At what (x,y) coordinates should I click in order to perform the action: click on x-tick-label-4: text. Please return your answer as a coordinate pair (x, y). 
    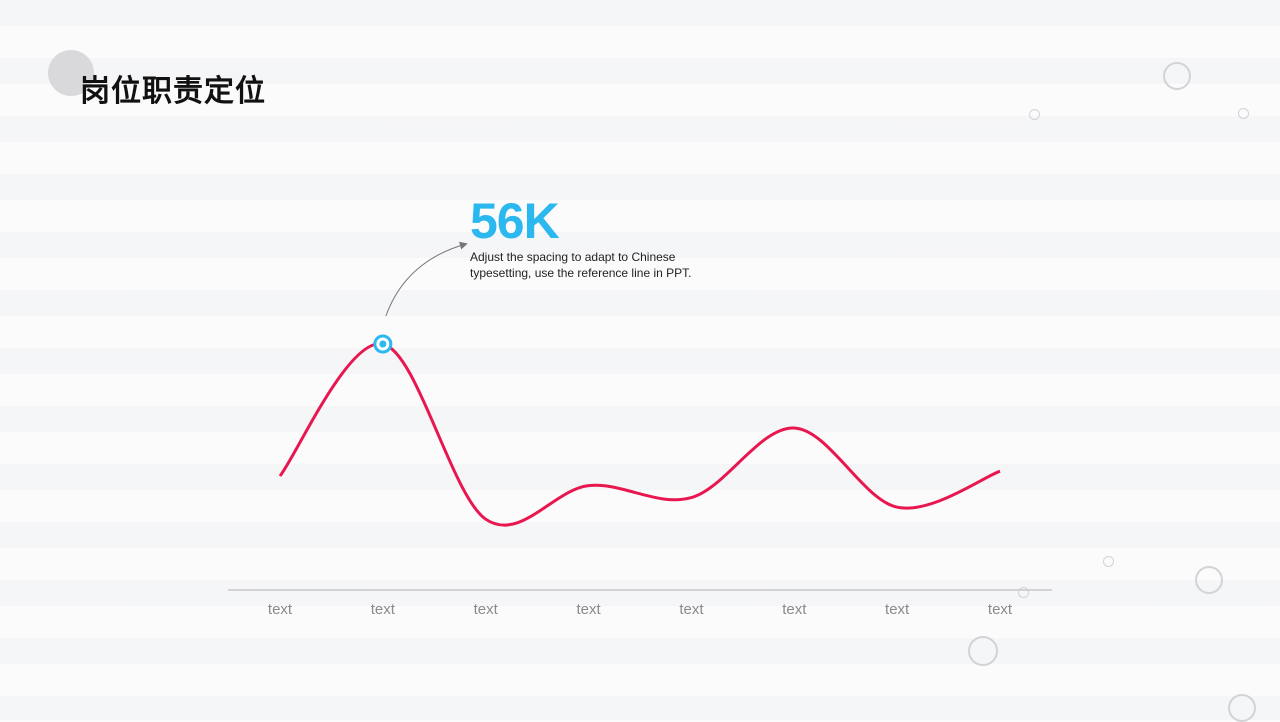
    Looking at the image, I should click on (588, 609).